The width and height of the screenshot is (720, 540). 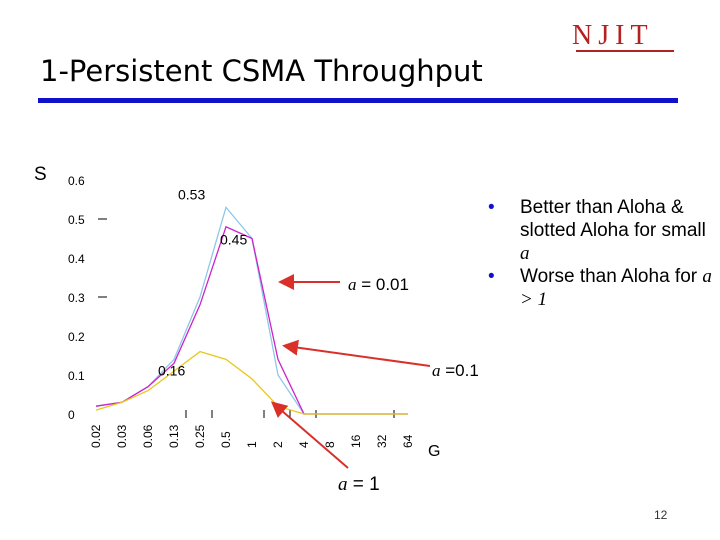 What do you see at coordinates (356, 441) in the screenshot?
I see `x-tick-label: 16` at bounding box center [356, 441].